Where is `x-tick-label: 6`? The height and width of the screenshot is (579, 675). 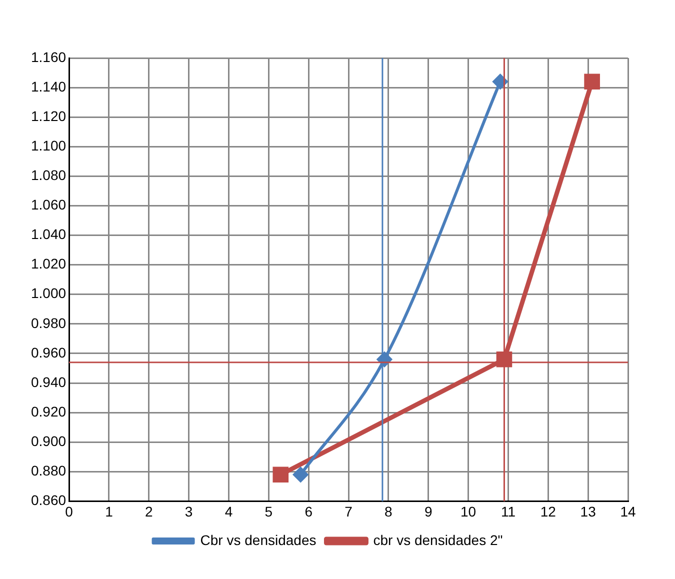 x-tick-label: 6 is located at coordinates (308, 511).